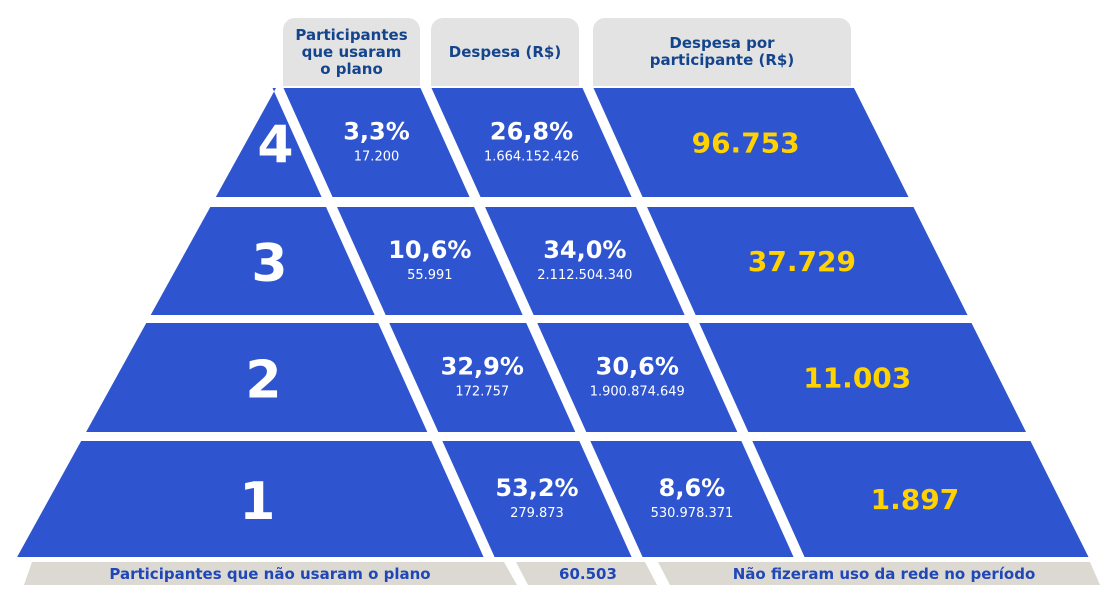 This screenshot has height=594, width=1117. Describe the element at coordinates (857, 378) in the screenshot. I see `tier-per-participant-value: 11.003` at that location.